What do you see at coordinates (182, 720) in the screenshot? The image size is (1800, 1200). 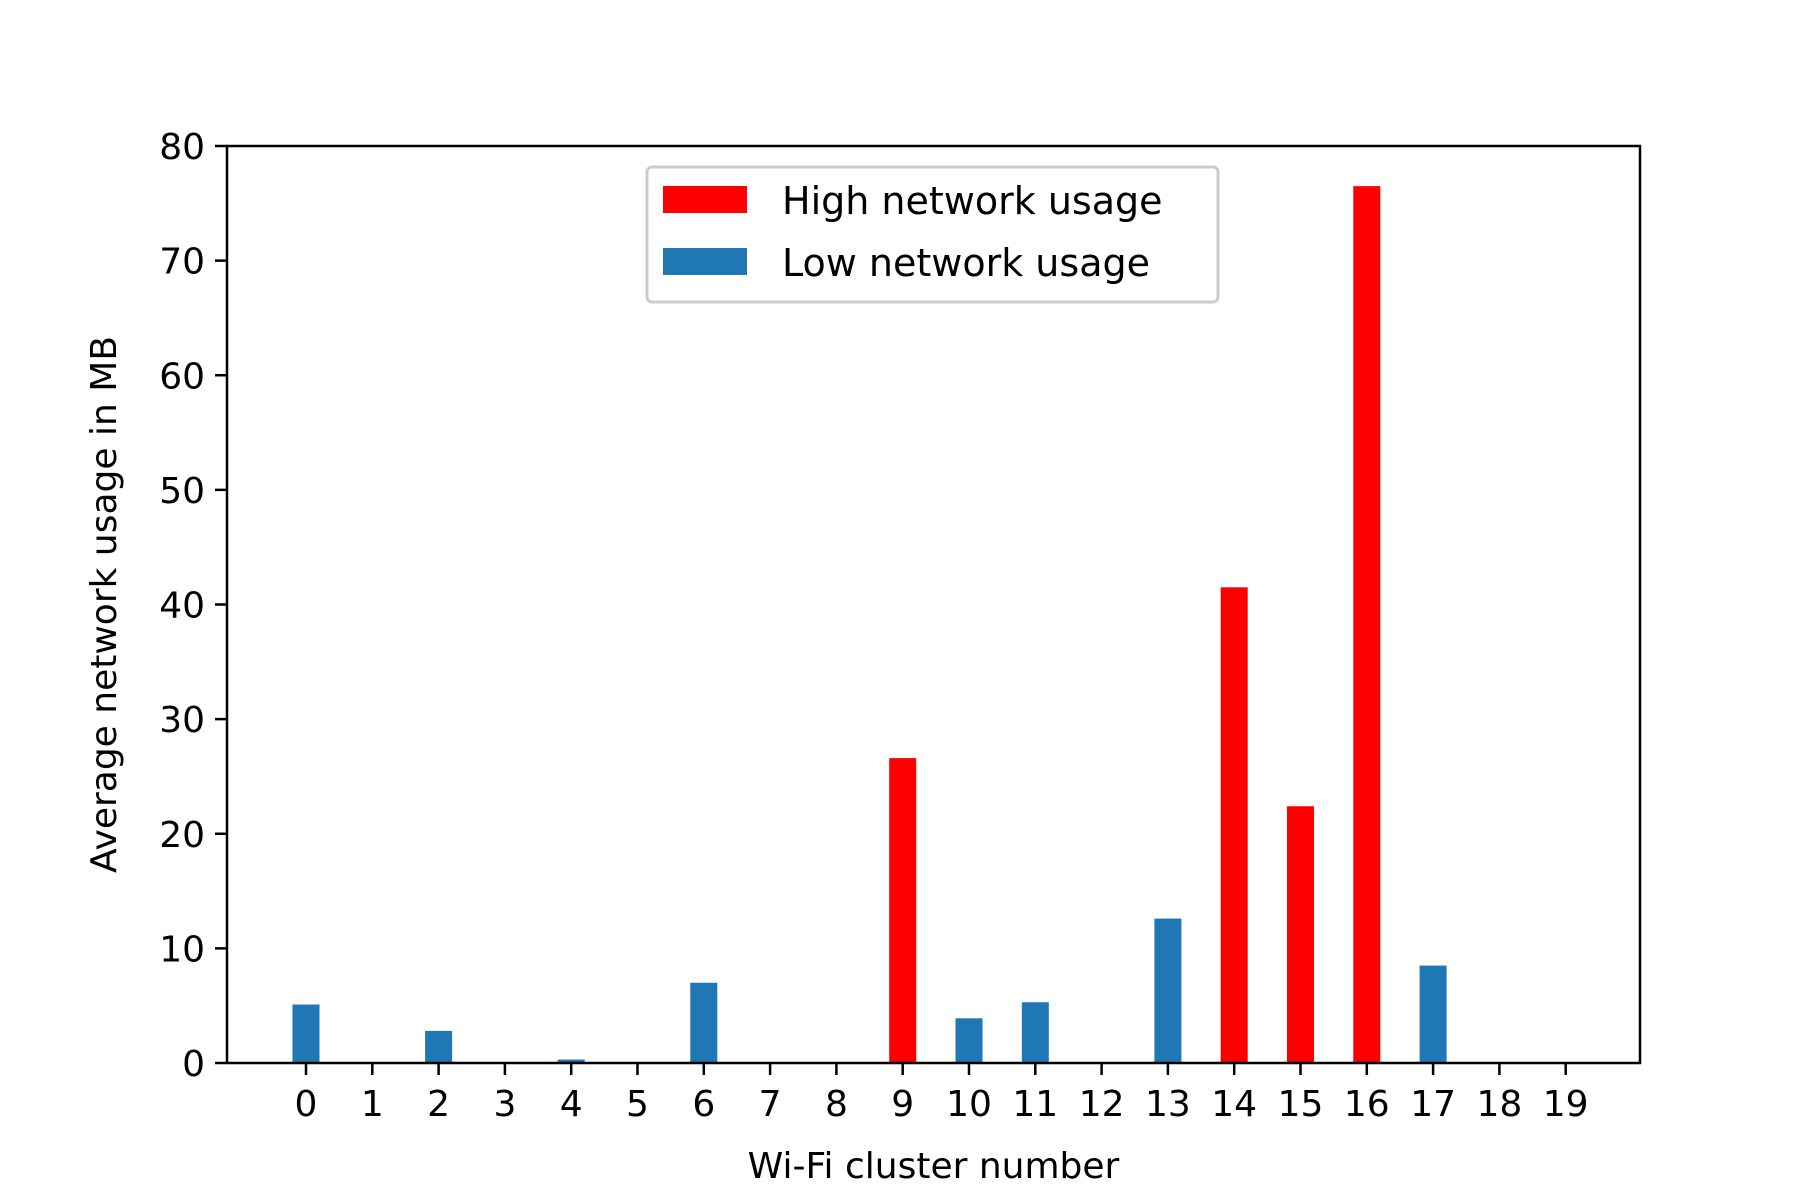 I see `y-tick-label: 30` at bounding box center [182, 720].